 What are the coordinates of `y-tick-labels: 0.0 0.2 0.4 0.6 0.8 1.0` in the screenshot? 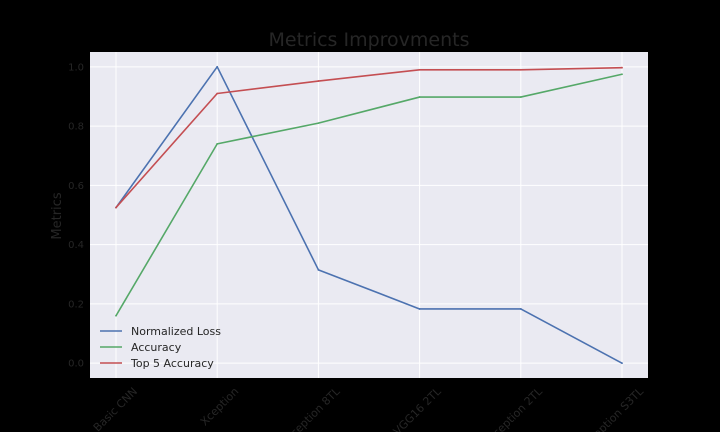 It's located at (76, 215).